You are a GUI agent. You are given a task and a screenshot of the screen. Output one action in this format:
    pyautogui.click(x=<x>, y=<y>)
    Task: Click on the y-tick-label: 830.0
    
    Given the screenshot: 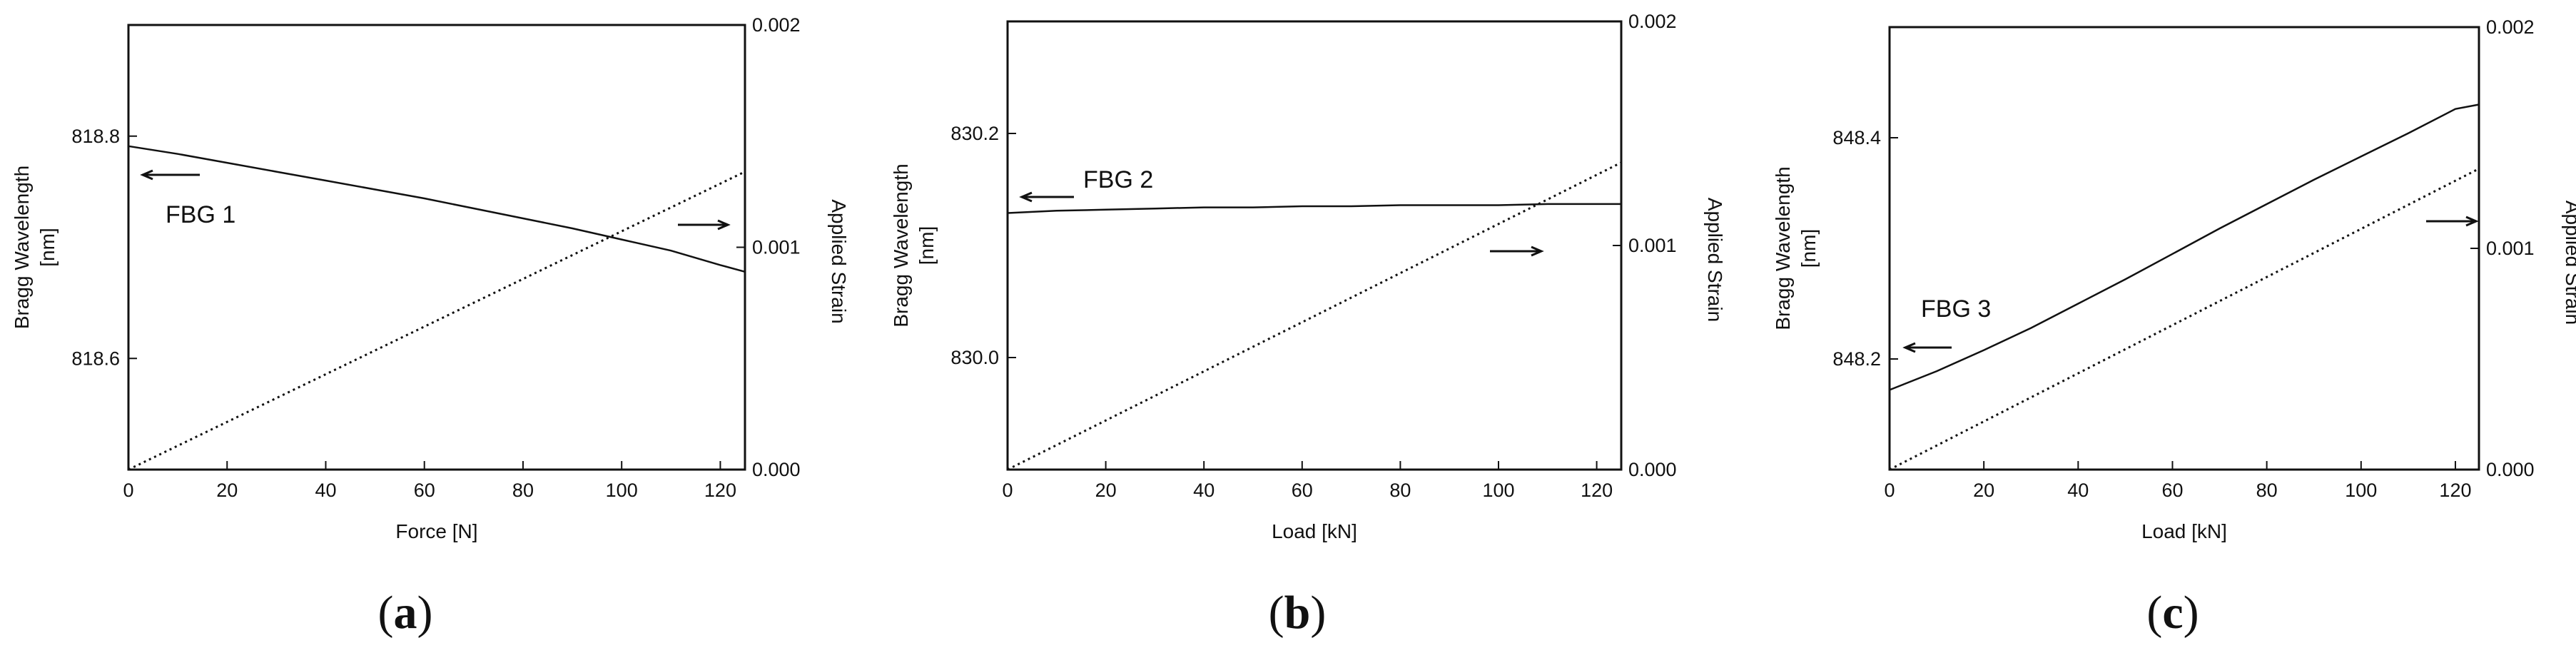 What is the action you would take?
    pyautogui.click(x=974, y=357)
    